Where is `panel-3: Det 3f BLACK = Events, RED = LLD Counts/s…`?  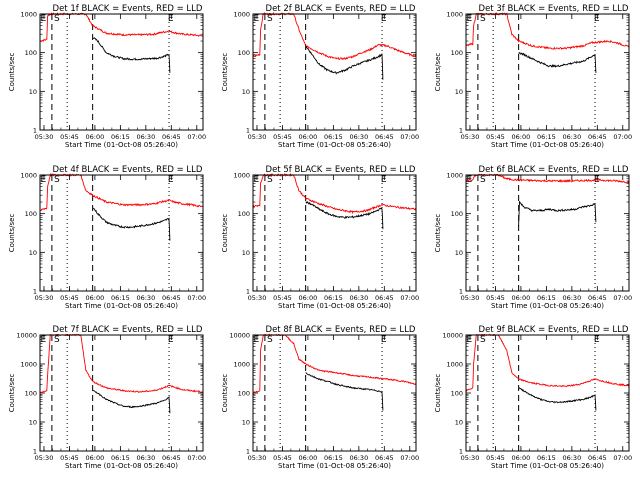
panel-3: Det 3f BLACK = Events, RED = LLD Counts/s… is located at coordinates (533, 76).